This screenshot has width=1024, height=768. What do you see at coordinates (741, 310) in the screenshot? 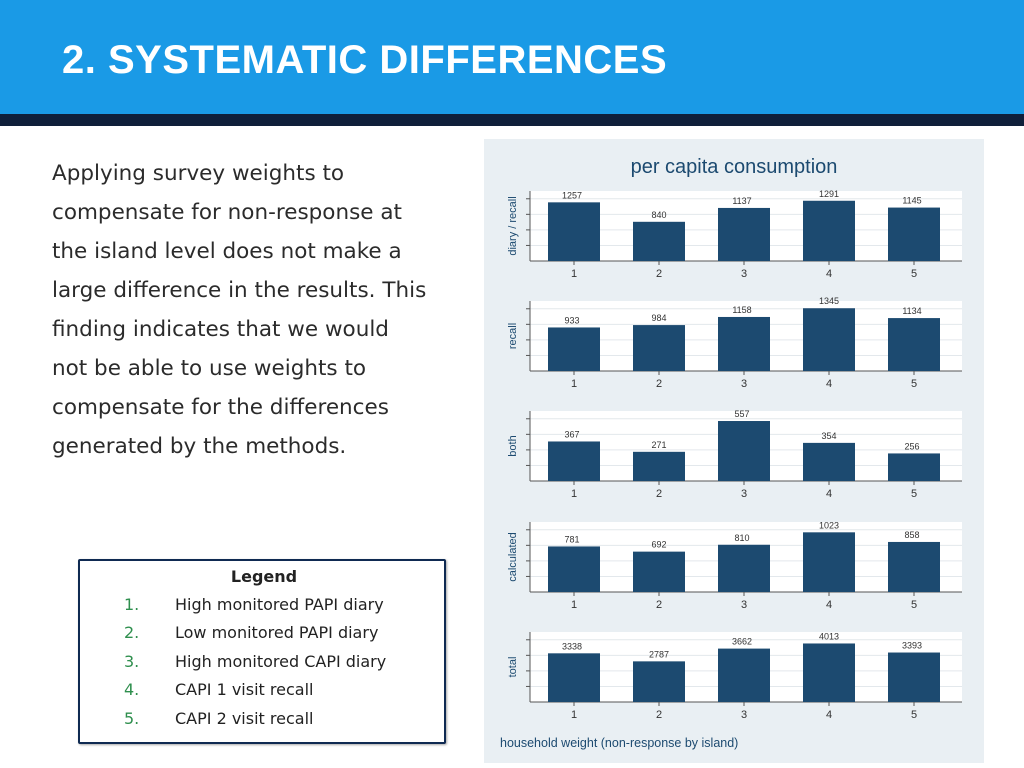
I see `data-label: 1158` at bounding box center [741, 310].